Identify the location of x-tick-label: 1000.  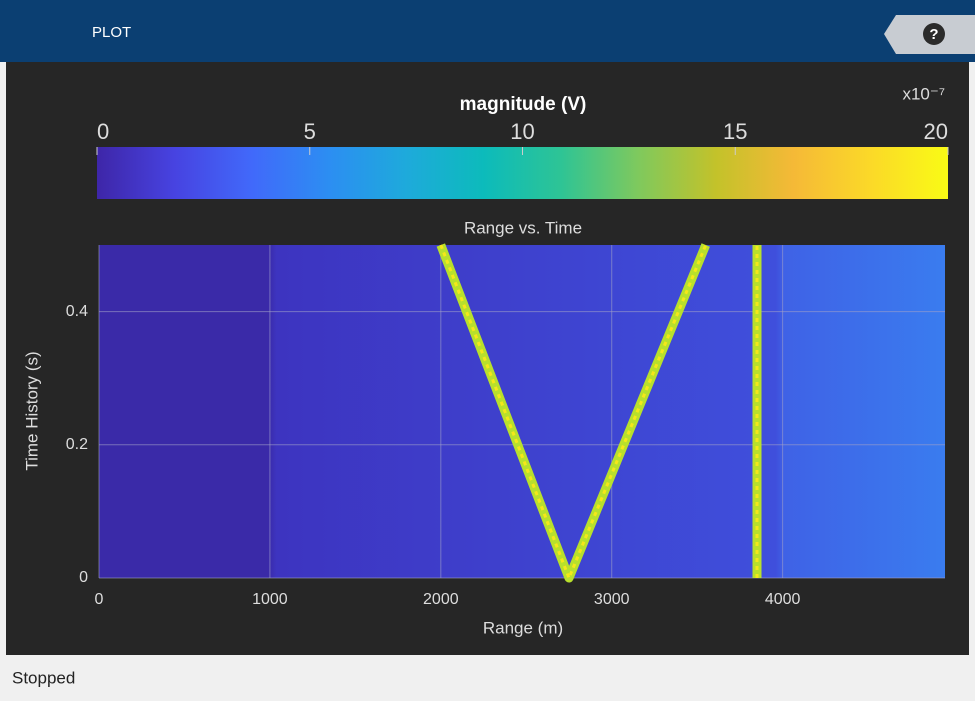
(270, 599).